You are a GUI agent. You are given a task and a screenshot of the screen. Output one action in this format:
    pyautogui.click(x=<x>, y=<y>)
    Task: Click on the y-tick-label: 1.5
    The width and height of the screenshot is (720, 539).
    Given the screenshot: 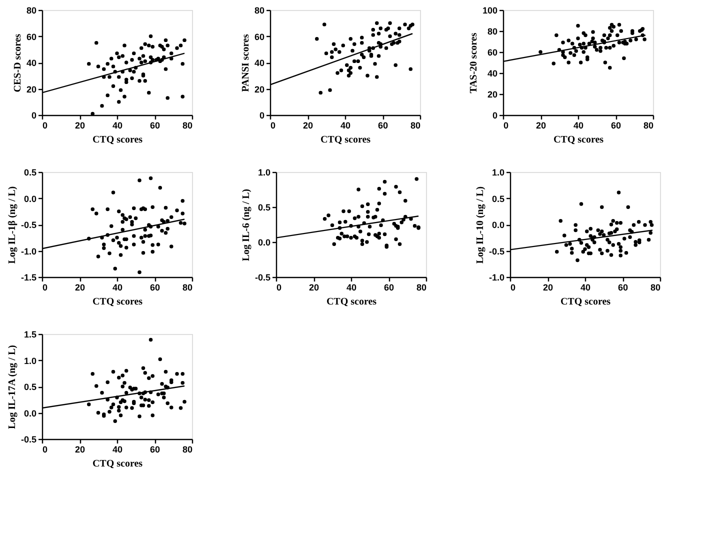 What is the action you would take?
    pyautogui.click(x=30, y=335)
    